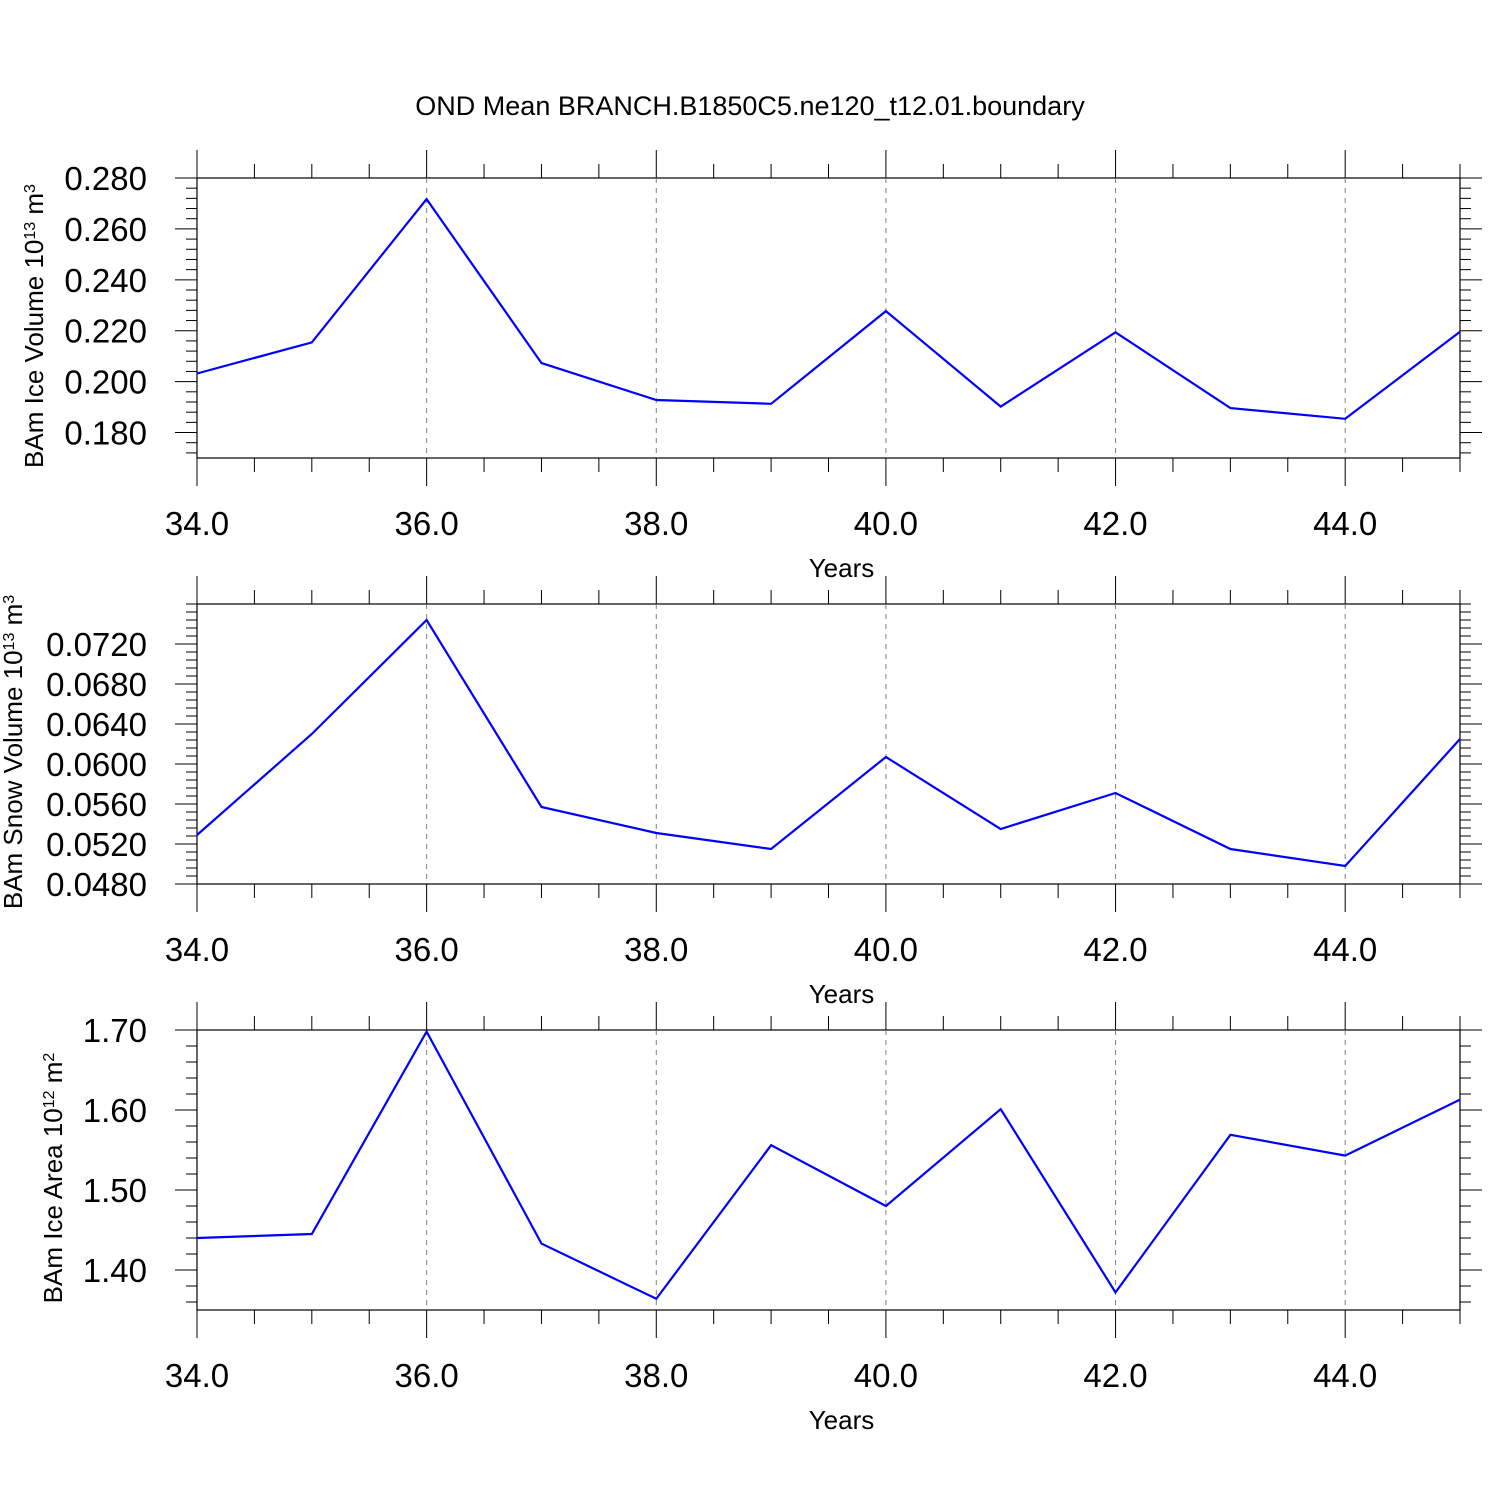 Image resolution: width=1500 pixels, height=1500 pixels. Describe the element at coordinates (96, 724) in the screenshot. I see `y-tick-label: 0.0640` at that location.